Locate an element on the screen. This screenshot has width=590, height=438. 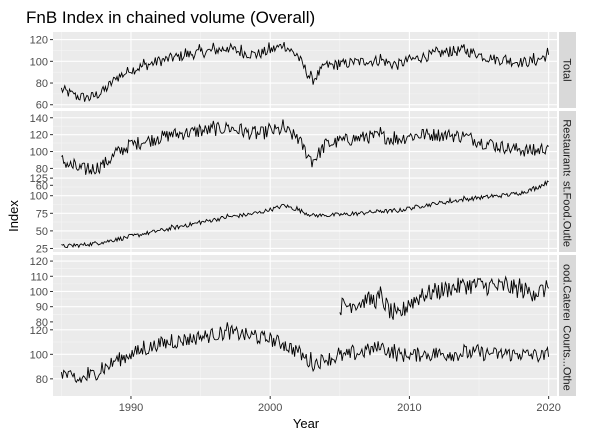
x-tick-label: 2020 is located at coordinates (548, 408).